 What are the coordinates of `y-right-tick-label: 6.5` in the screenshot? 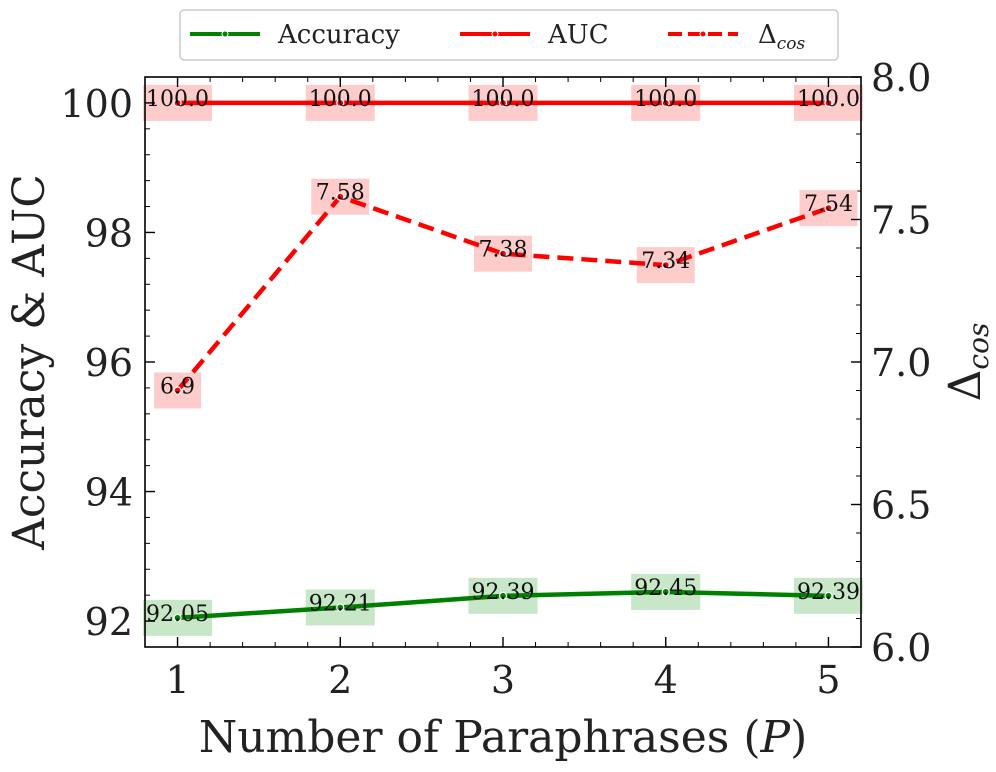 It's located at (901, 506).